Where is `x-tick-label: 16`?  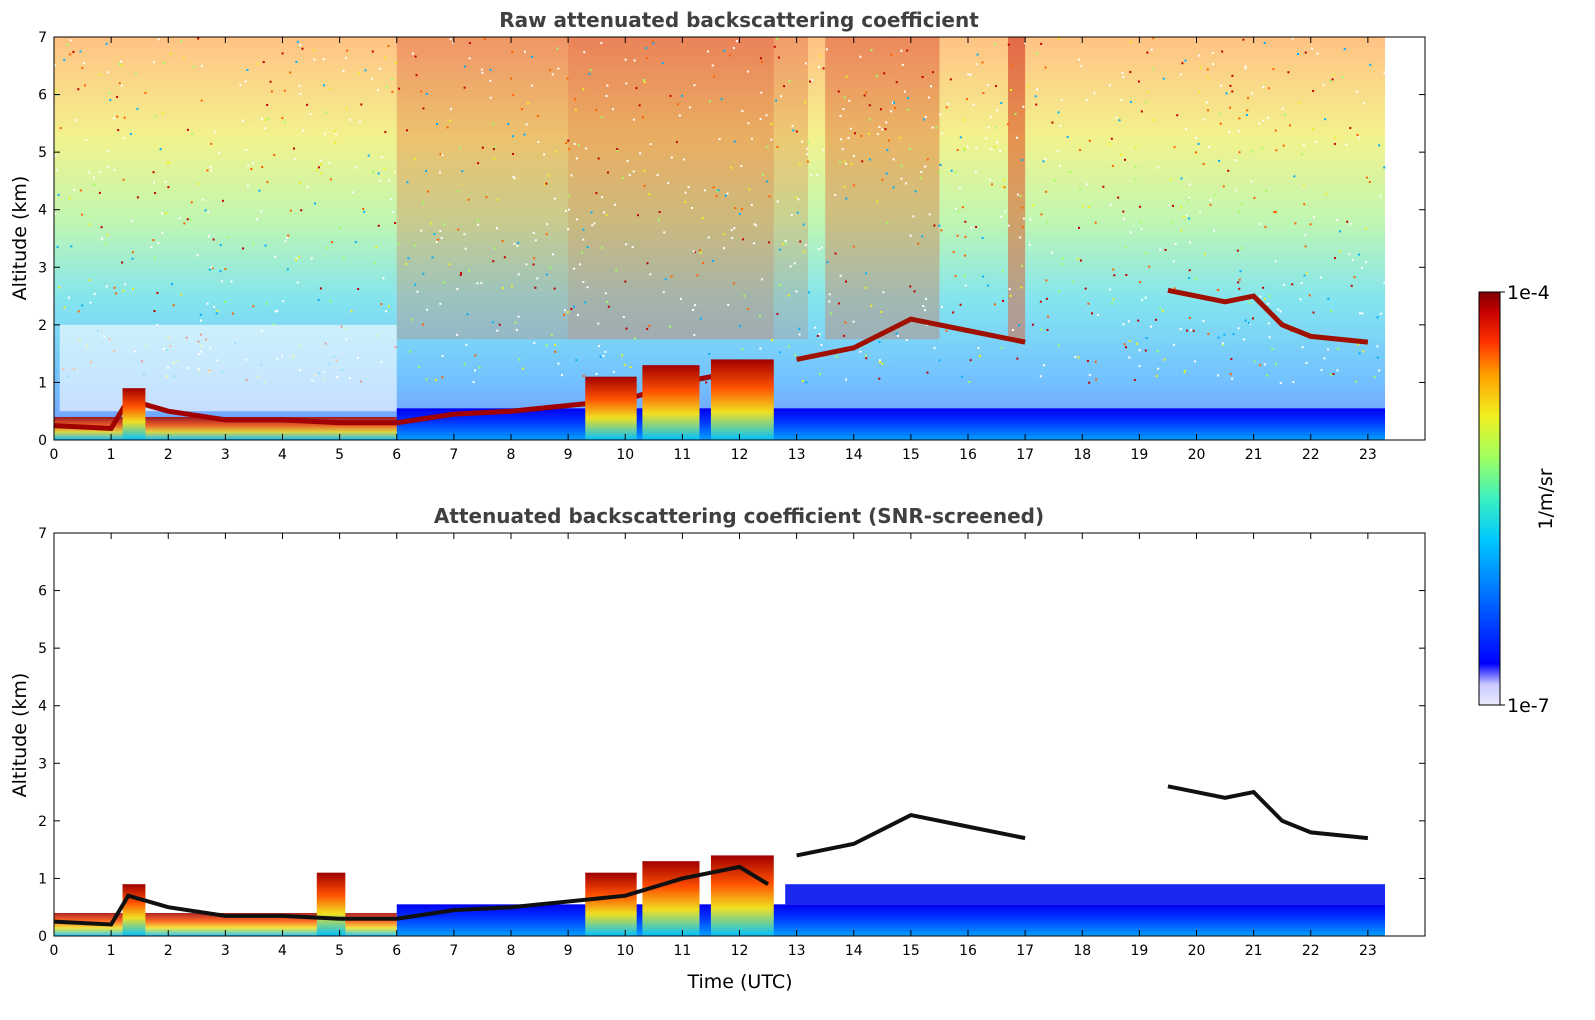 x-tick-label: 16 is located at coordinates (968, 951).